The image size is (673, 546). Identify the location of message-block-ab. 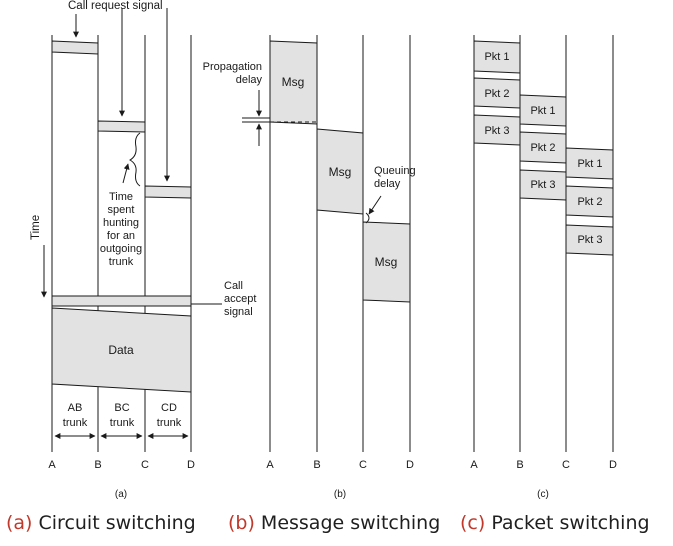
(293, 82).